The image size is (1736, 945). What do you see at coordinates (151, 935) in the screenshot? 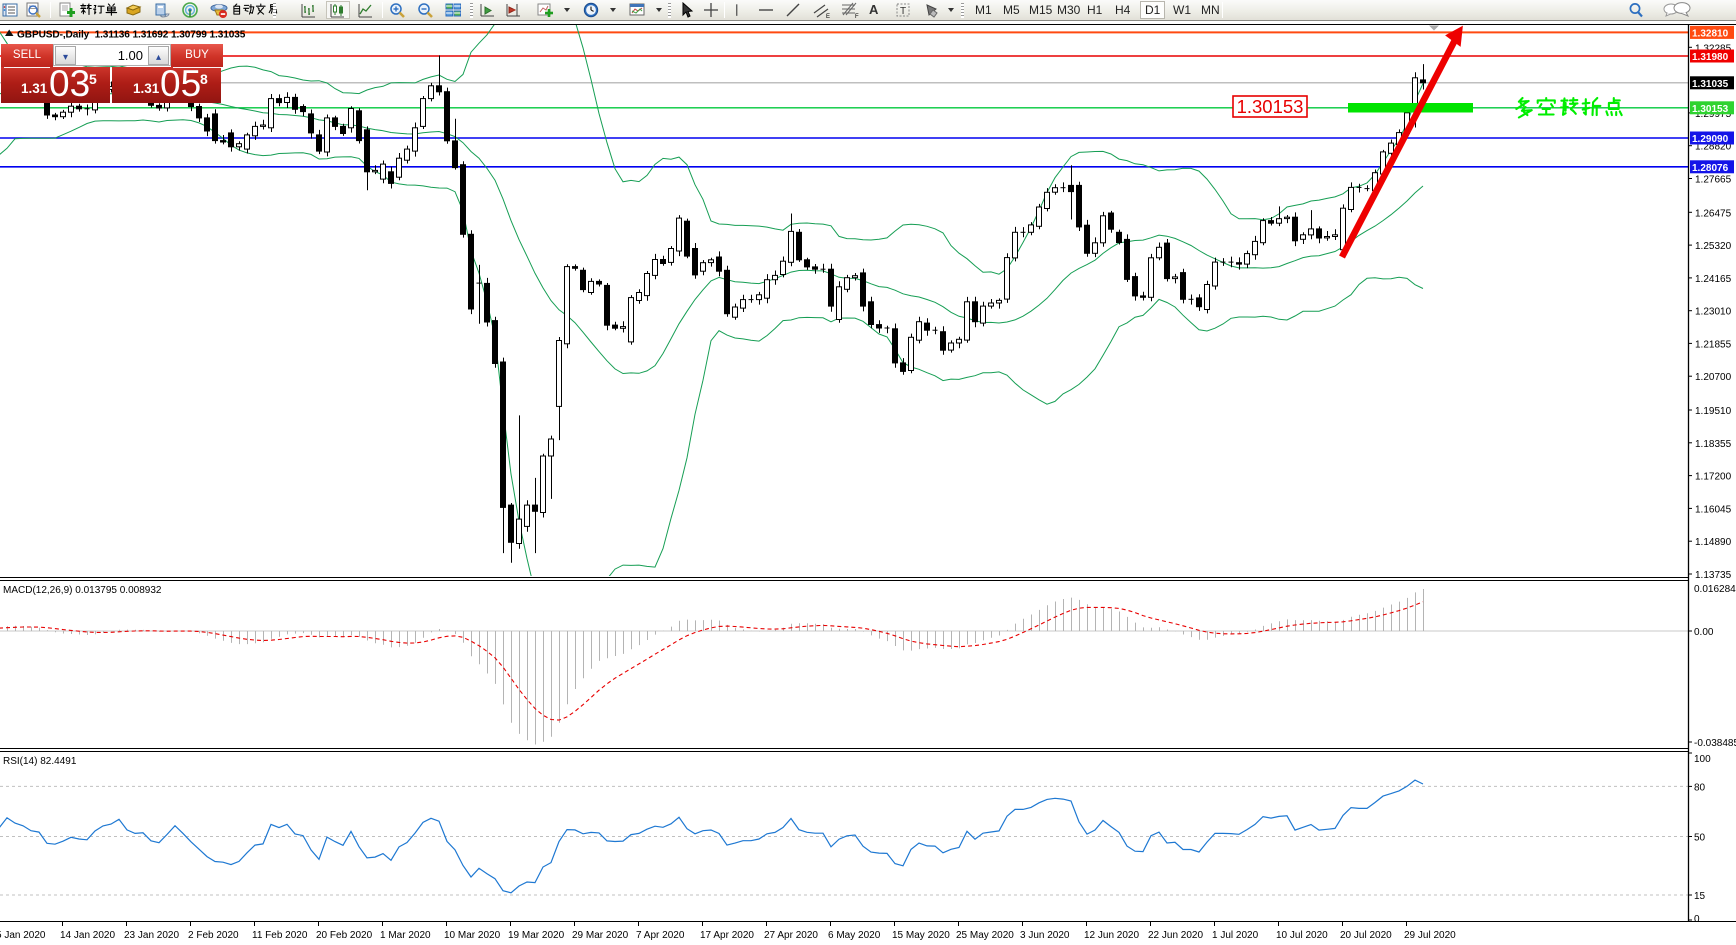
I see `svg-text: 23 Jan 2020` at bounding box center [151, 935].